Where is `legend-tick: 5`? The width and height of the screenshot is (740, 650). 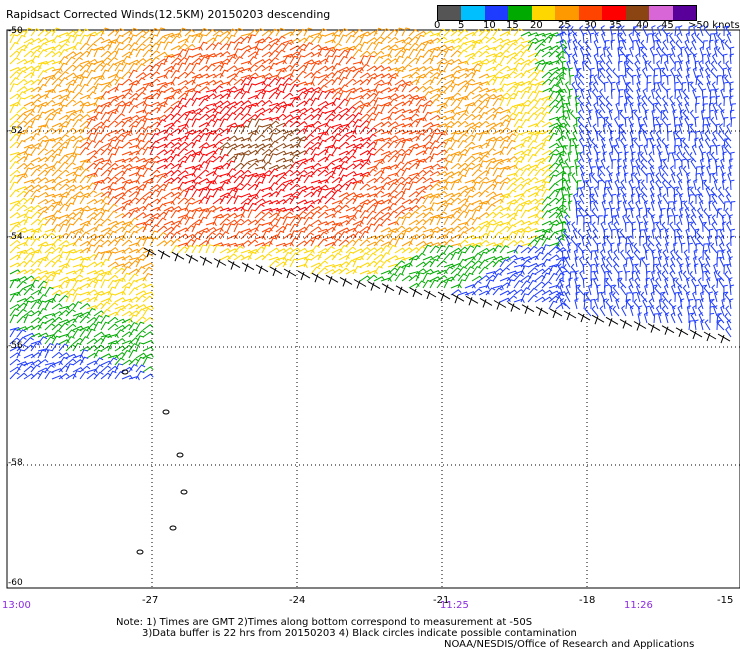
legend-tick: 5 is located at coordinates (461, 25).